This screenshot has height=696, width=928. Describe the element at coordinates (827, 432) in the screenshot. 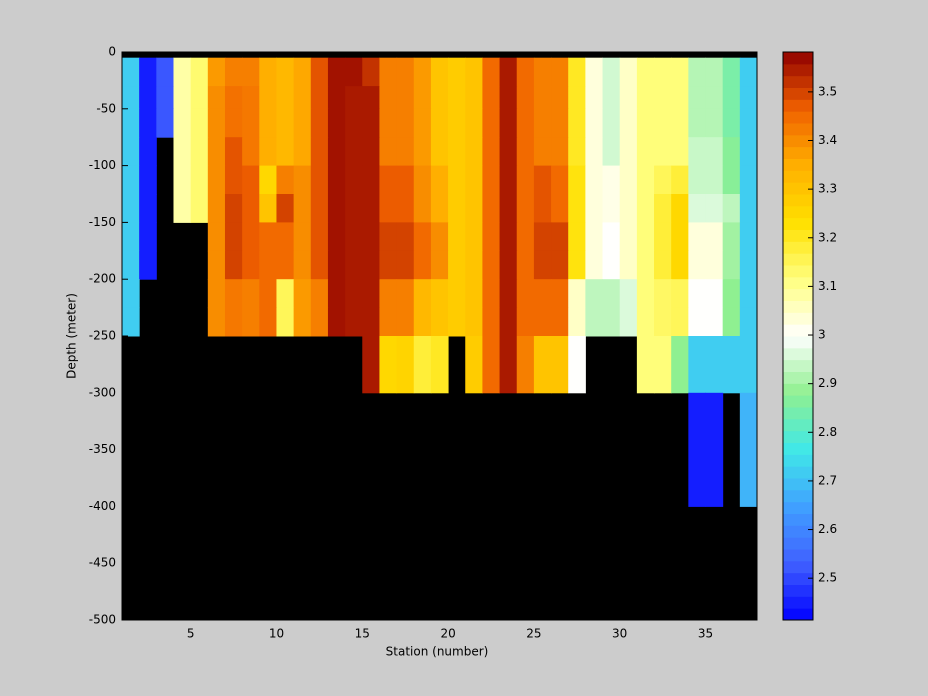

I see `colorbar-tick-label: 2.8` at that location.